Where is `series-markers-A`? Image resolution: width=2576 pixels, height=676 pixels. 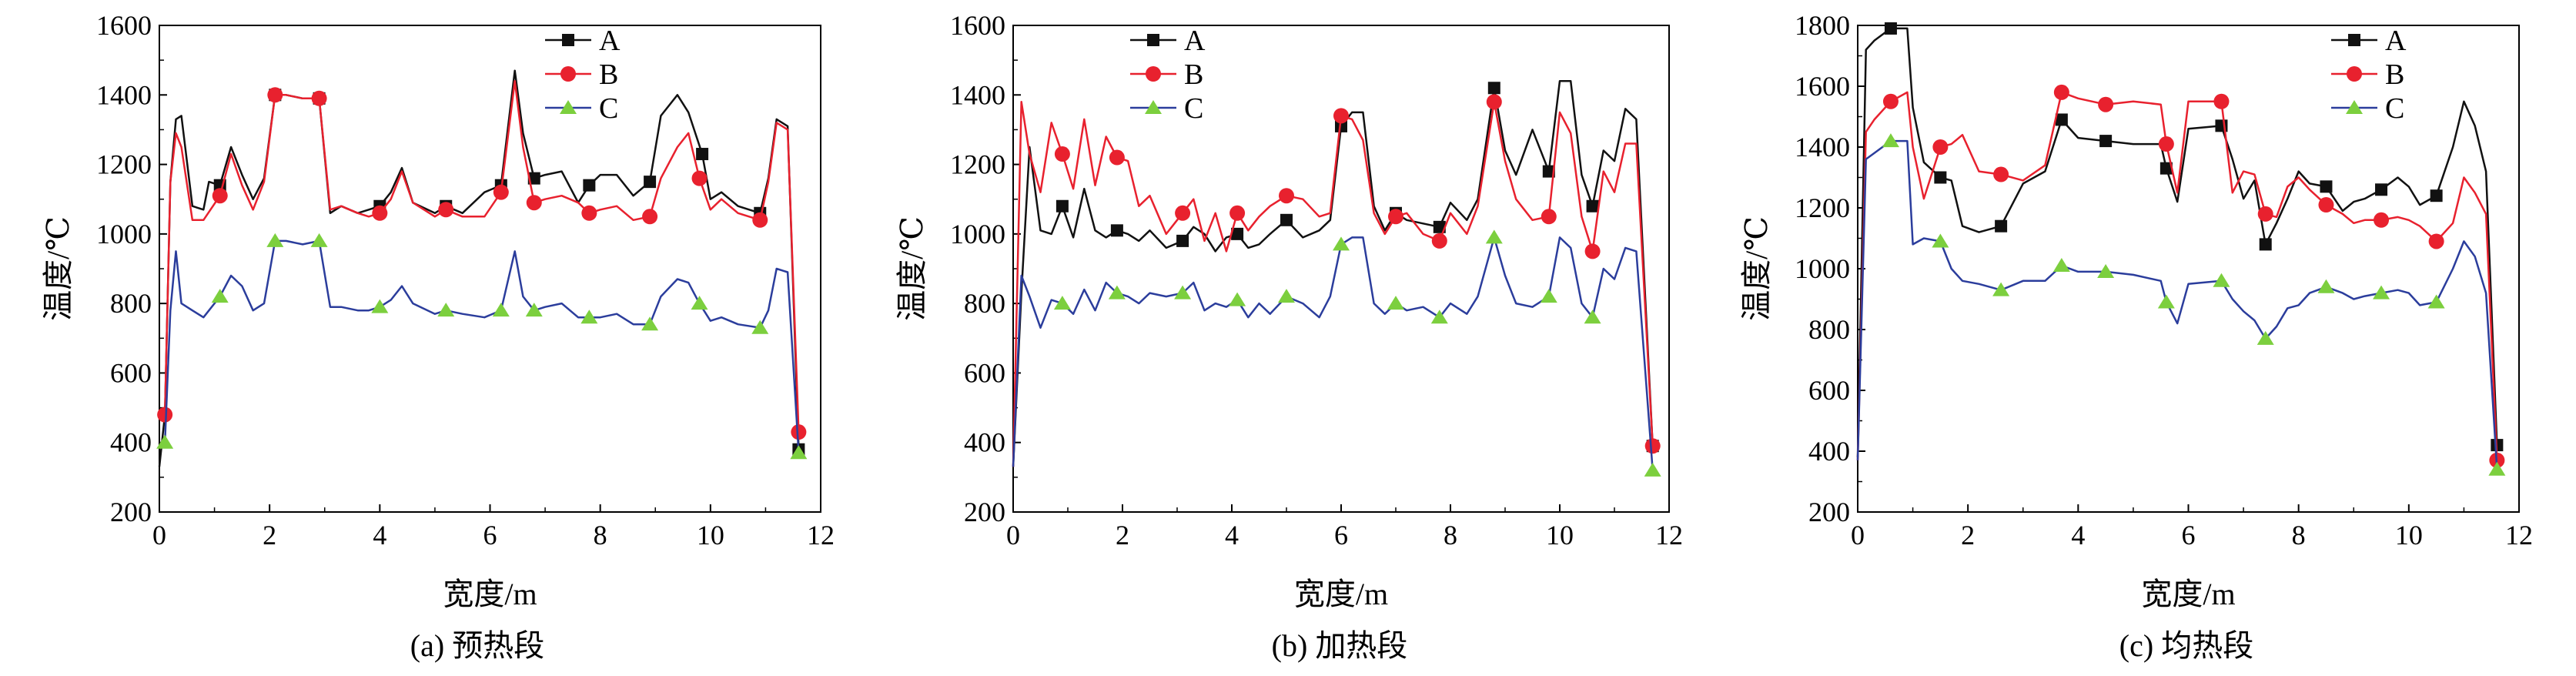 series-markers-A is located at coordinates (1357, 268).